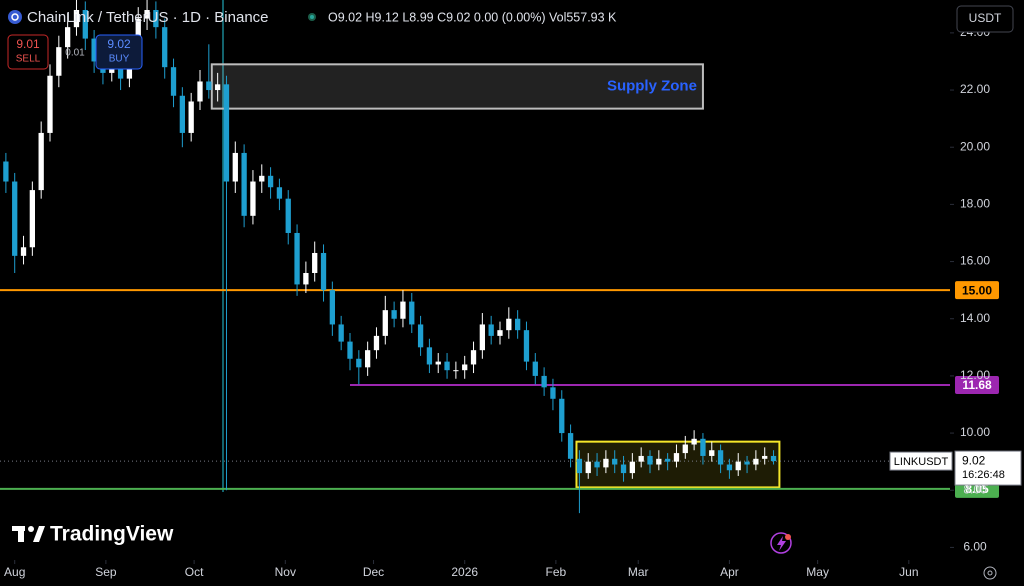  I want to click on y-tick-label: 8.00, so click(975, 489).